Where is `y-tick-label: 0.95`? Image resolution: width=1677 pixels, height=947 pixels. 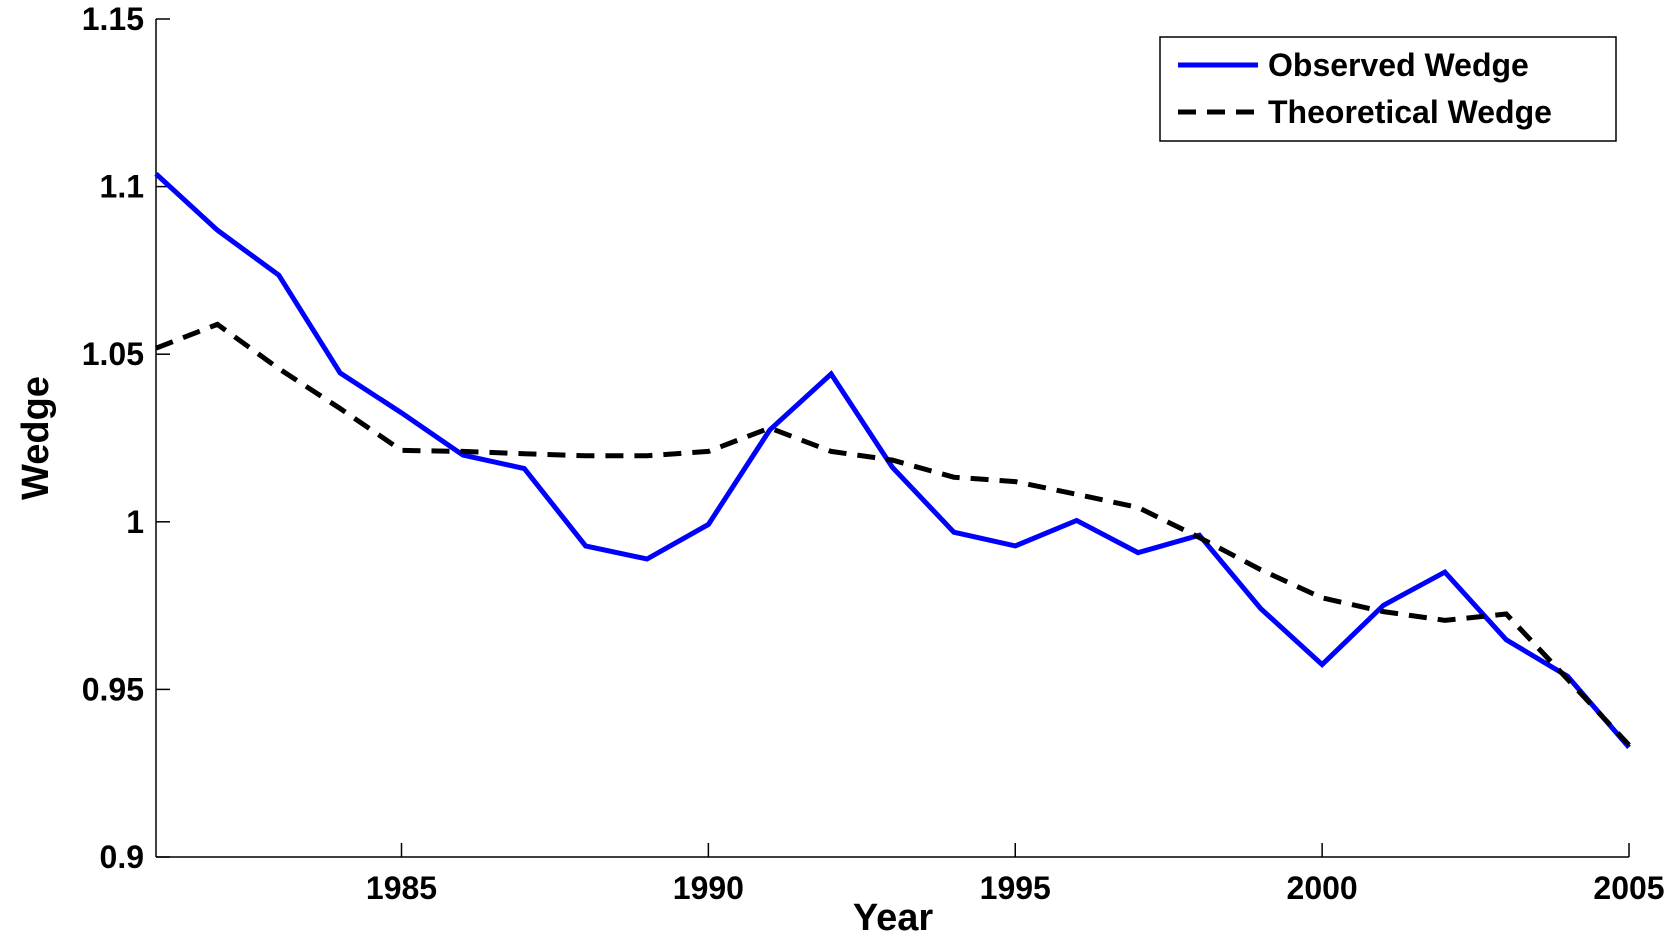 y-tick-label: 0.95 is located at coordinates (113, 689).